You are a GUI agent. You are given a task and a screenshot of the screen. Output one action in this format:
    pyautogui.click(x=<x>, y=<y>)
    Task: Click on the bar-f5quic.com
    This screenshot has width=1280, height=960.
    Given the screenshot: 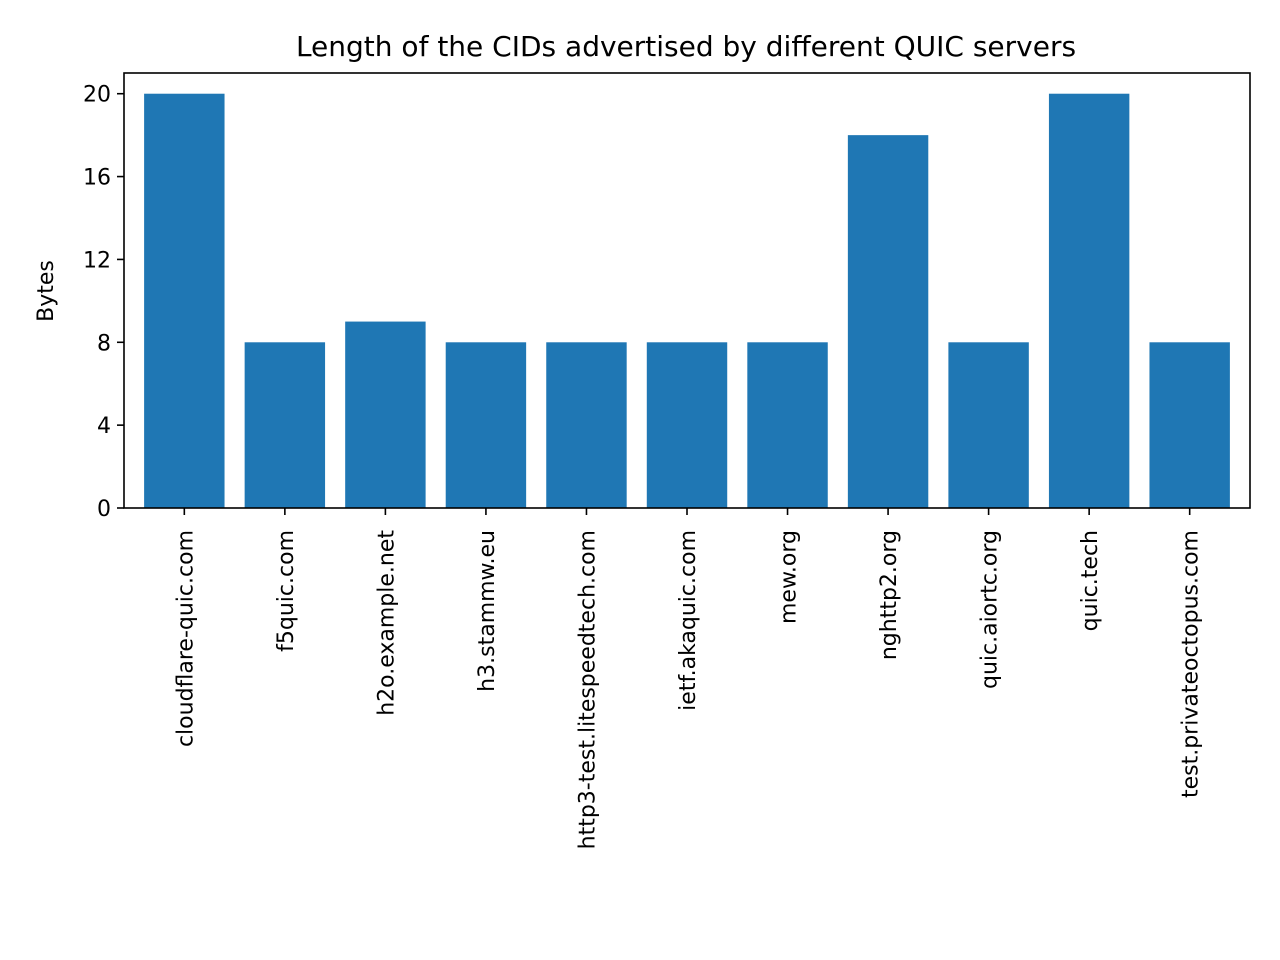 What is the action you would take?
    pyautogui.click(x=285, y=425)
    